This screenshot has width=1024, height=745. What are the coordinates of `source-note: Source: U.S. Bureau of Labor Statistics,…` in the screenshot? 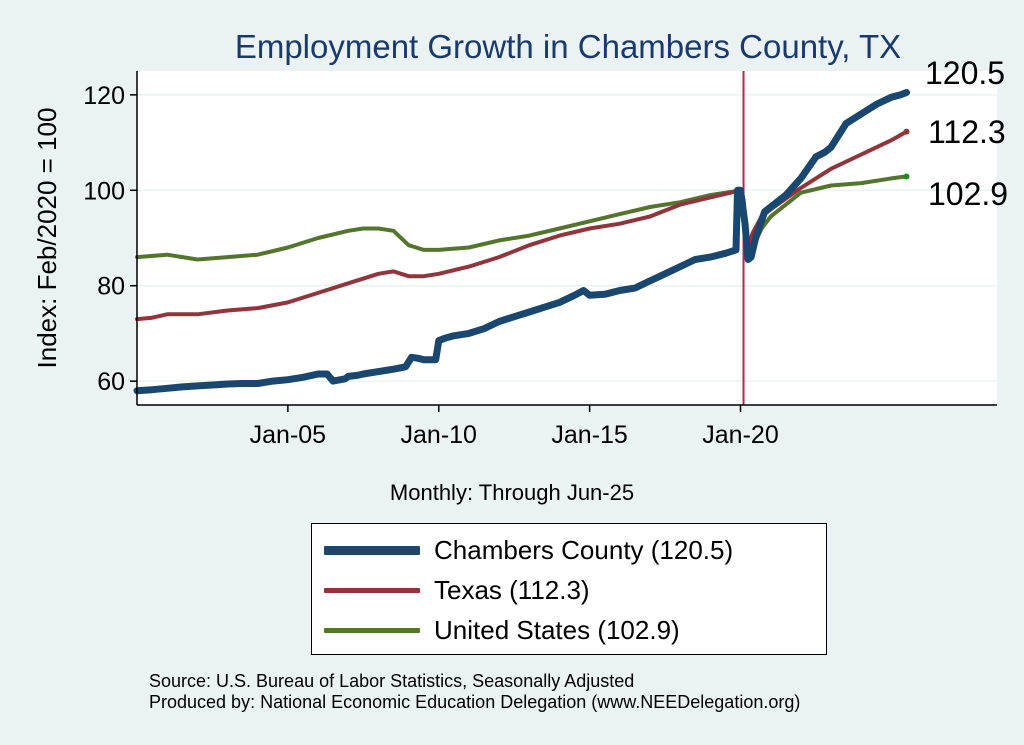 It's located at (392, 681).